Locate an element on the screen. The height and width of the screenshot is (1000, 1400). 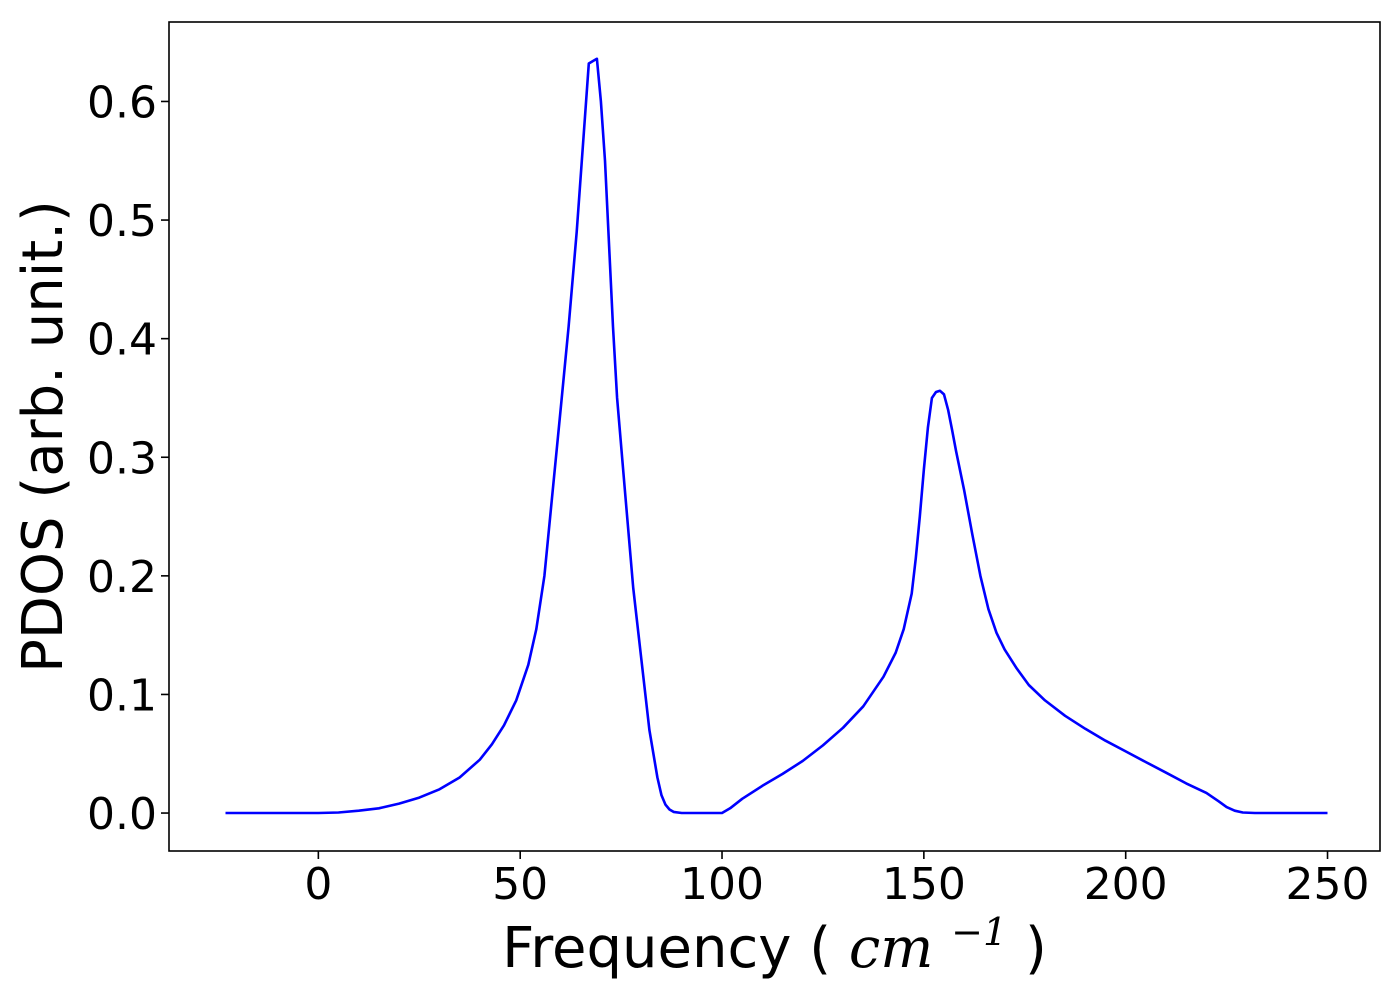
y-tick-label-6: 0.6 is located at coordinates (122, 102).